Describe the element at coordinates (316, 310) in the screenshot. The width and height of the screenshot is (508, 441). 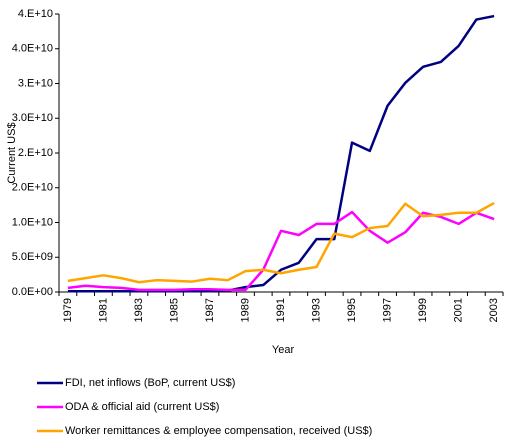
I see `x-tick-label: 1993` at that location.